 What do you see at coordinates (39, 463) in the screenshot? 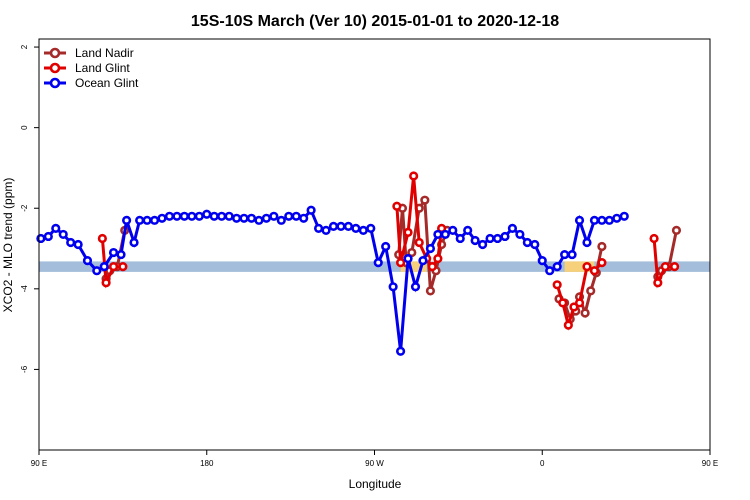
I see `x-tick-label-0: 90 E` at bounding box center [39, 463].